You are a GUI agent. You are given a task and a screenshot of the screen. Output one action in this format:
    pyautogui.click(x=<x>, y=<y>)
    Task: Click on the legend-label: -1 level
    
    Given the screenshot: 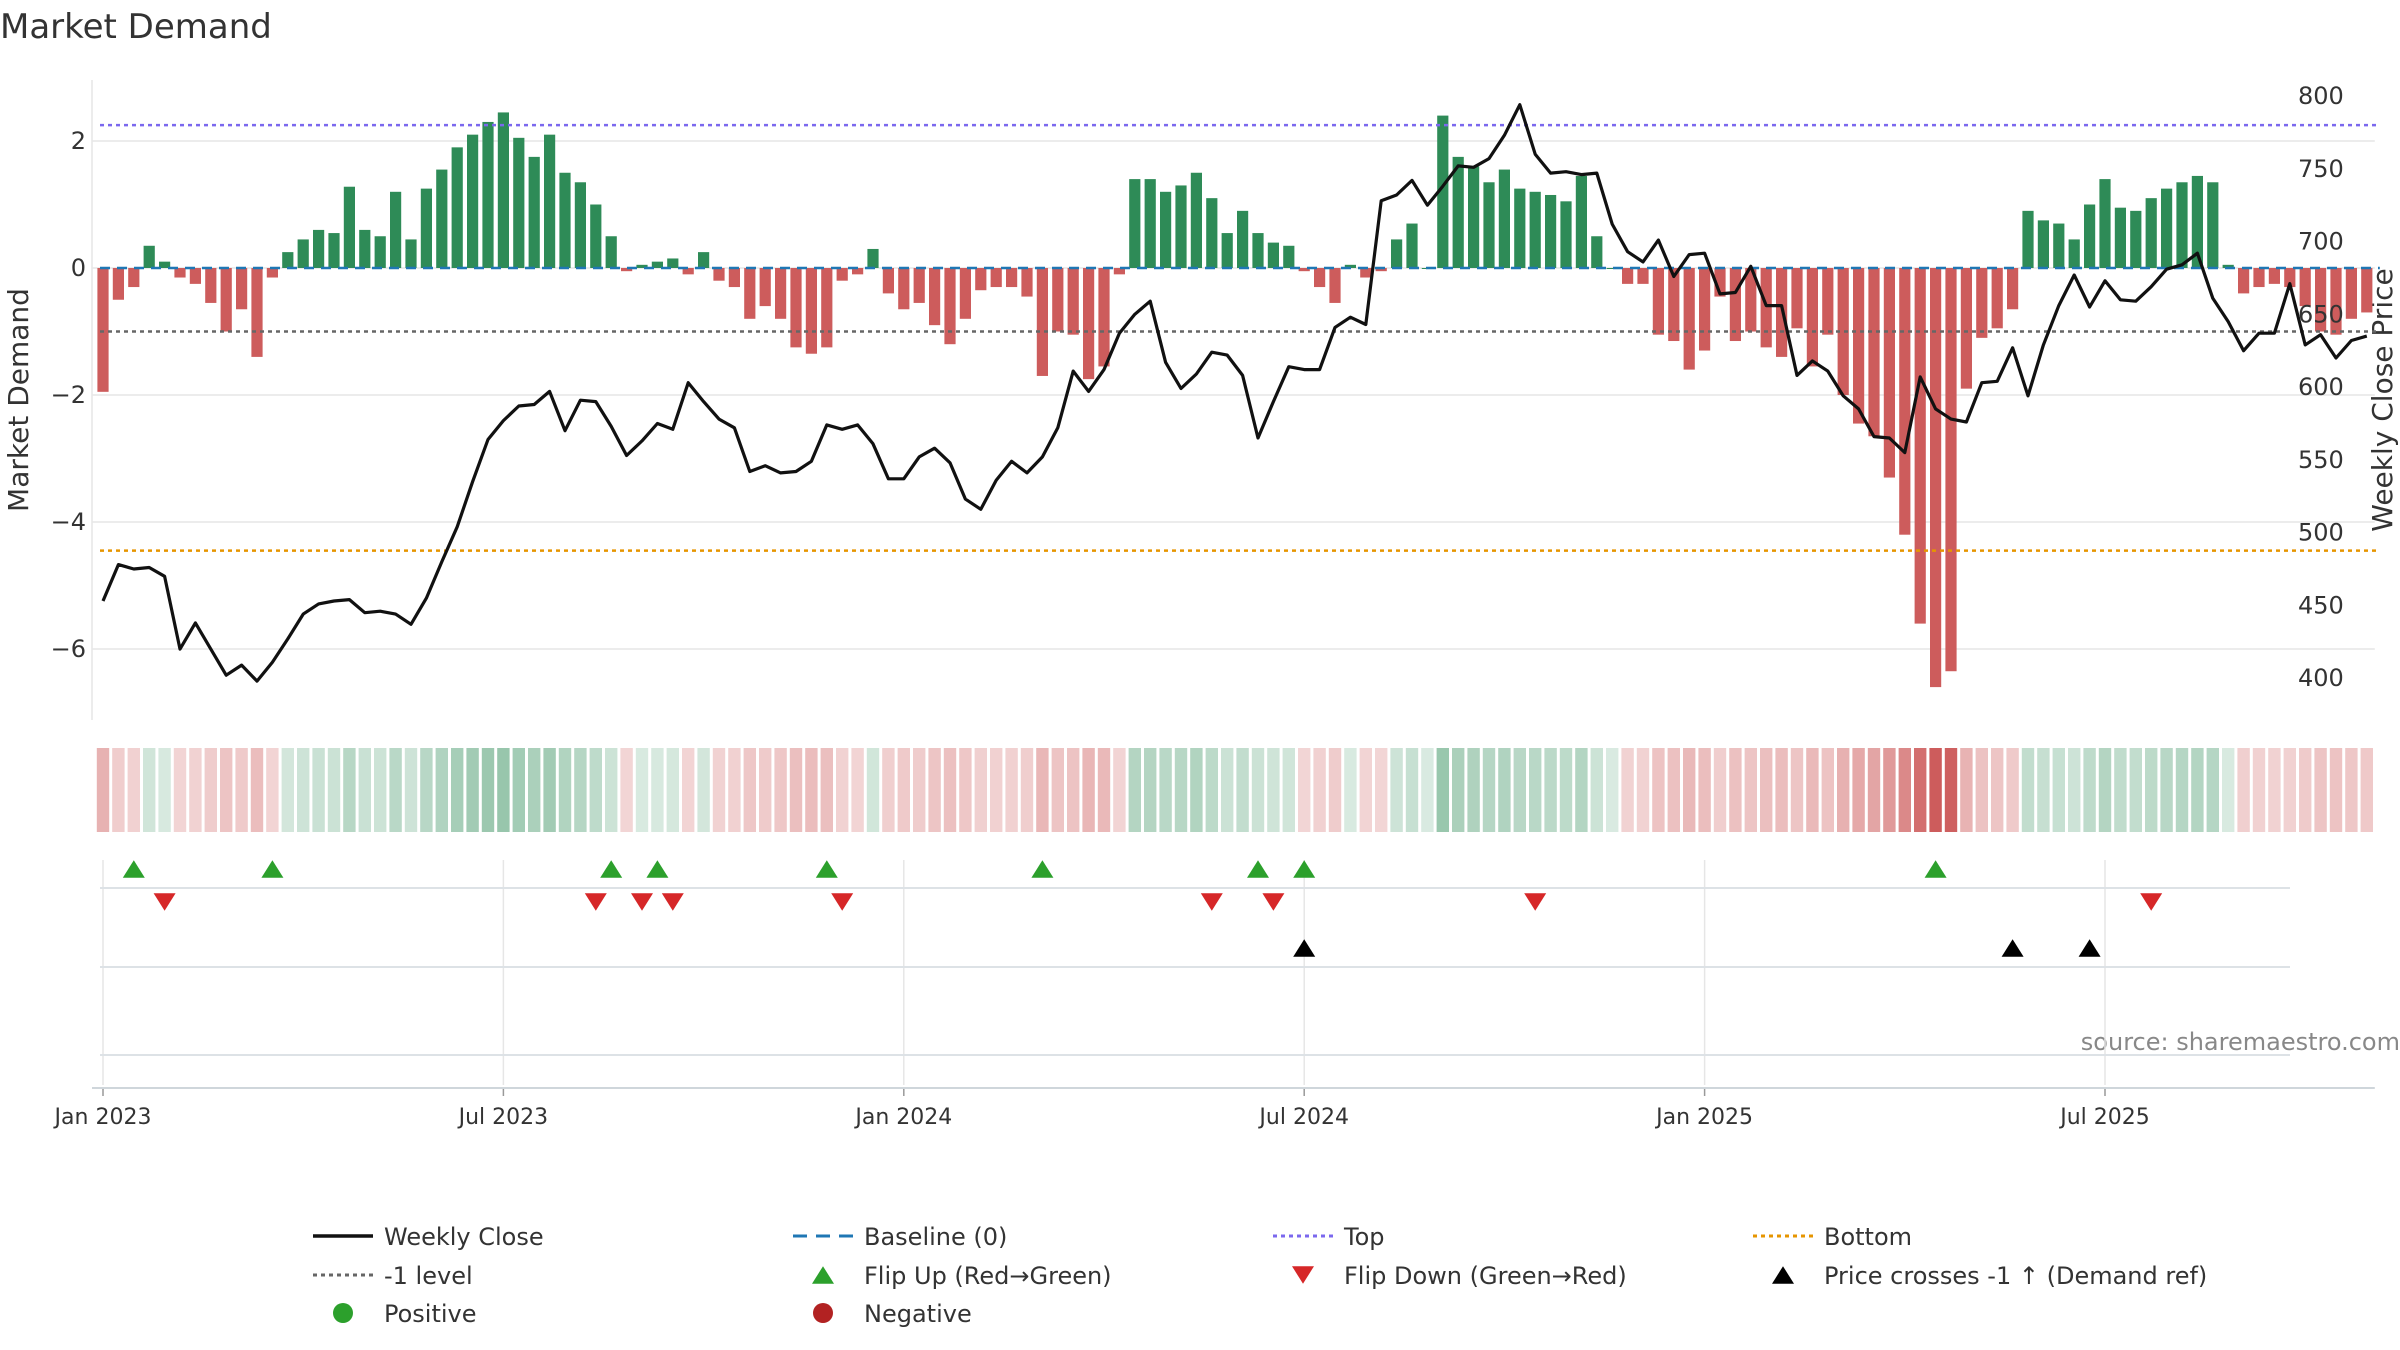 What is the action you would take?
    pyautogui.click(x=428, y=1276)
    